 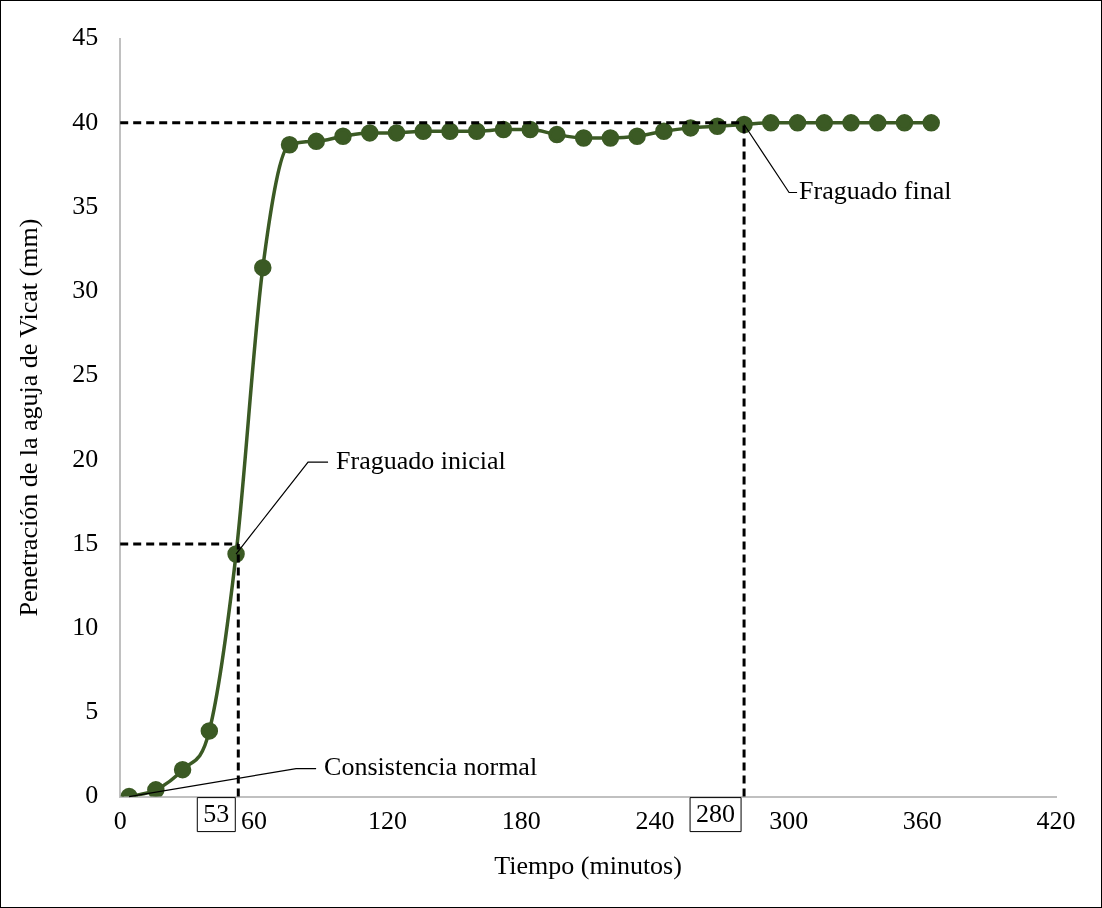 What do you see at coordinates (120, 821) in the screenshot?
I see `x-tick-label: 0` at bounding box center [120, 821].